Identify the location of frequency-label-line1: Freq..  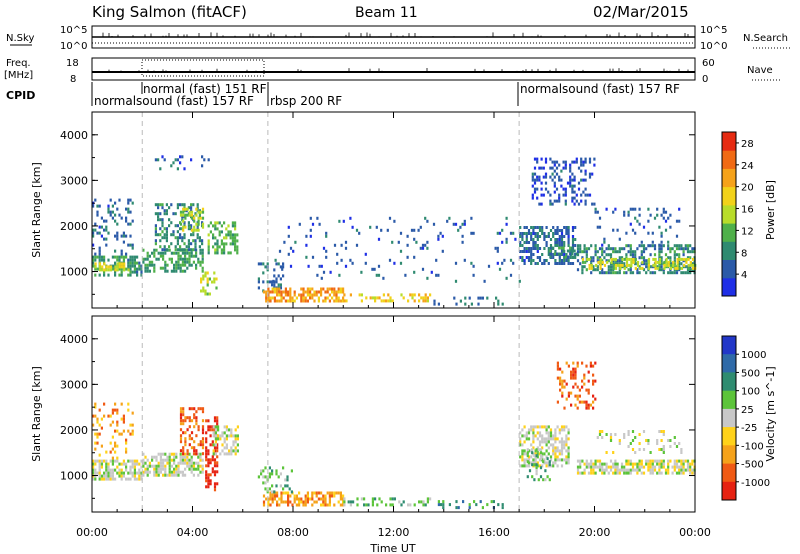
(18, 63).